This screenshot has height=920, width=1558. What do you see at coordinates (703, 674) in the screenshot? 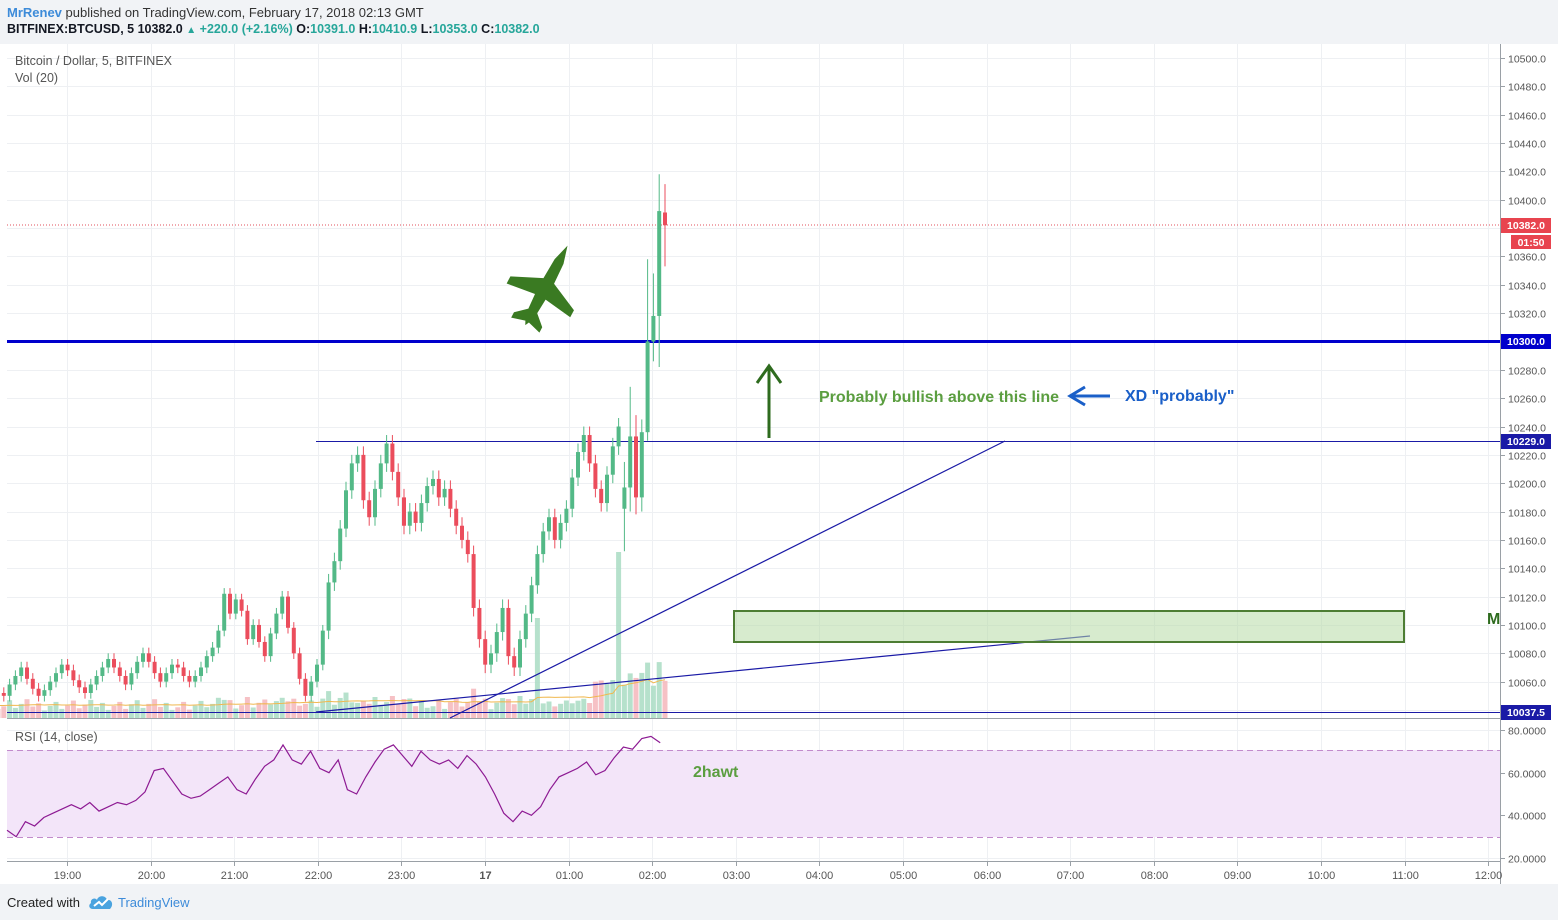
I see `trend-line-shallow` at bounding box center [703, 674].